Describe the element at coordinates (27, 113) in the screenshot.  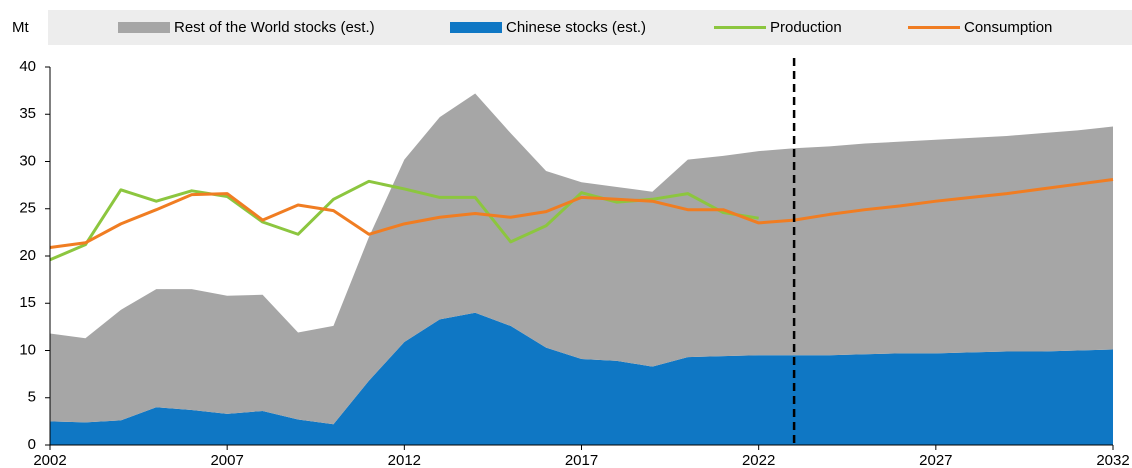
I see `y-tick-label: 35` at that location.